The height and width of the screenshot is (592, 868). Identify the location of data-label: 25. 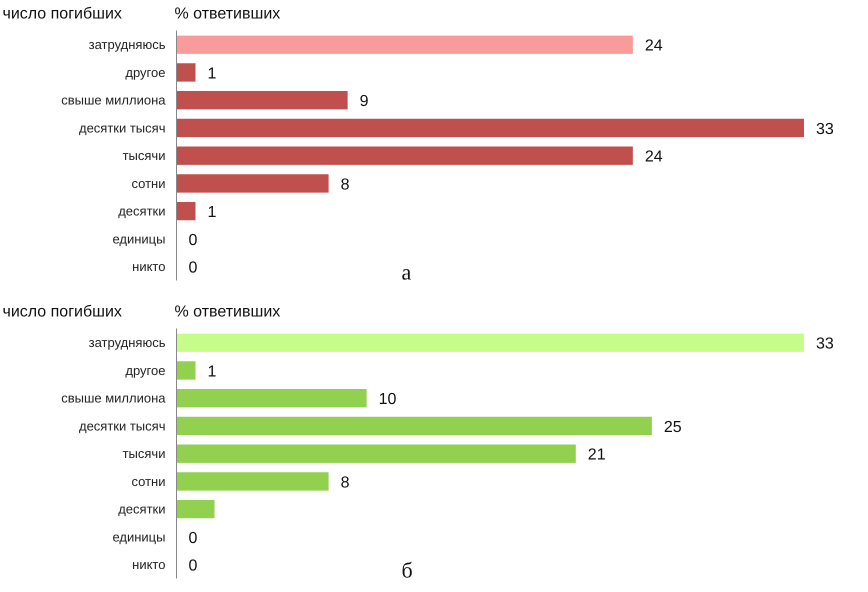
(673, 427).